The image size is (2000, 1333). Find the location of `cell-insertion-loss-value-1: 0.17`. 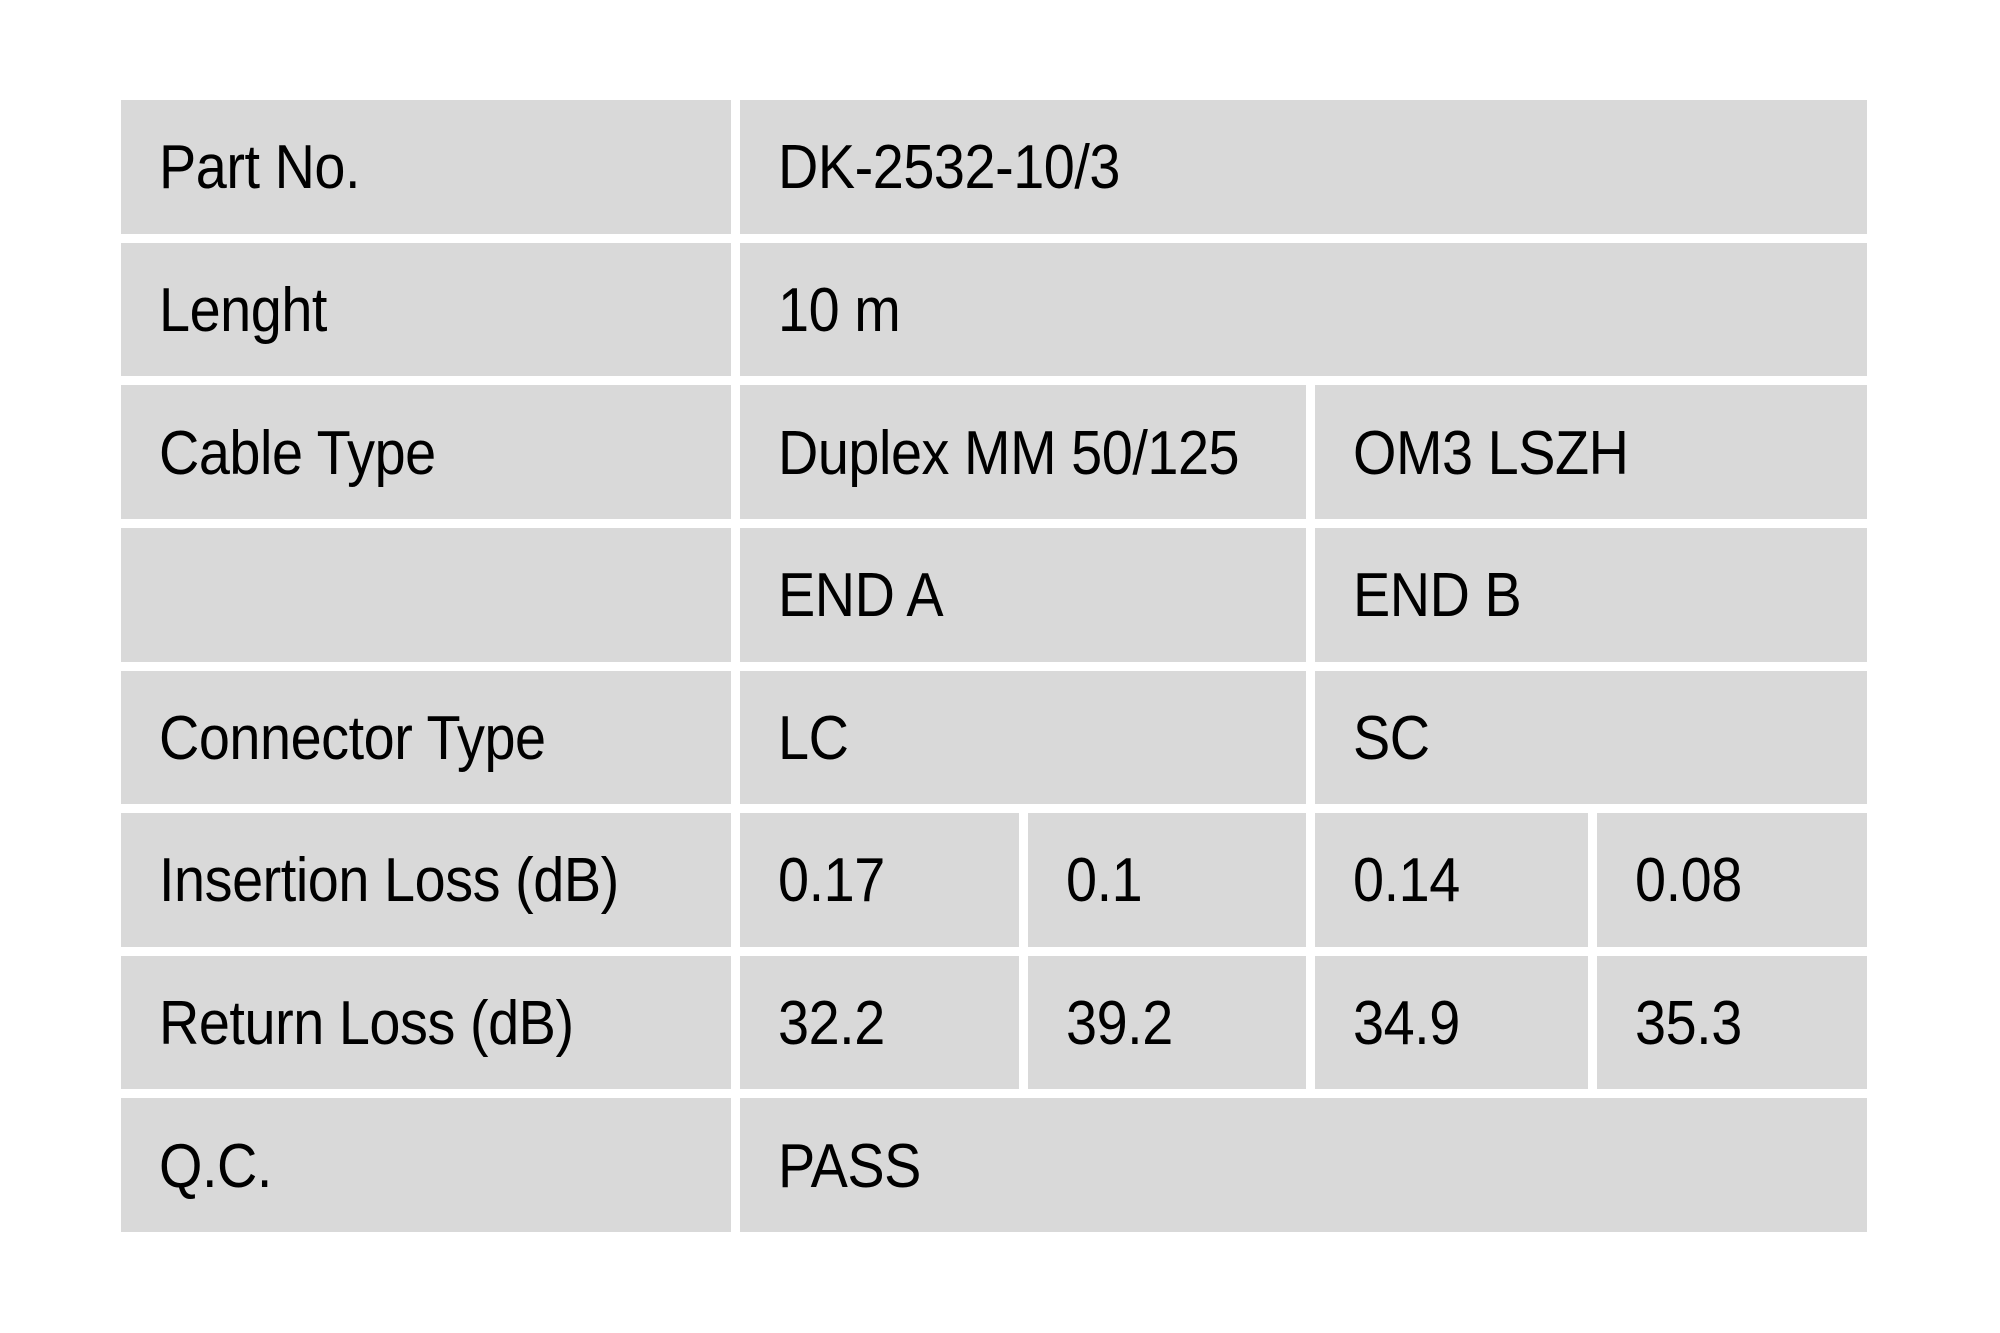

cell-insertion-loss-value-1: 0.17 is located at coordinates (879, 880).